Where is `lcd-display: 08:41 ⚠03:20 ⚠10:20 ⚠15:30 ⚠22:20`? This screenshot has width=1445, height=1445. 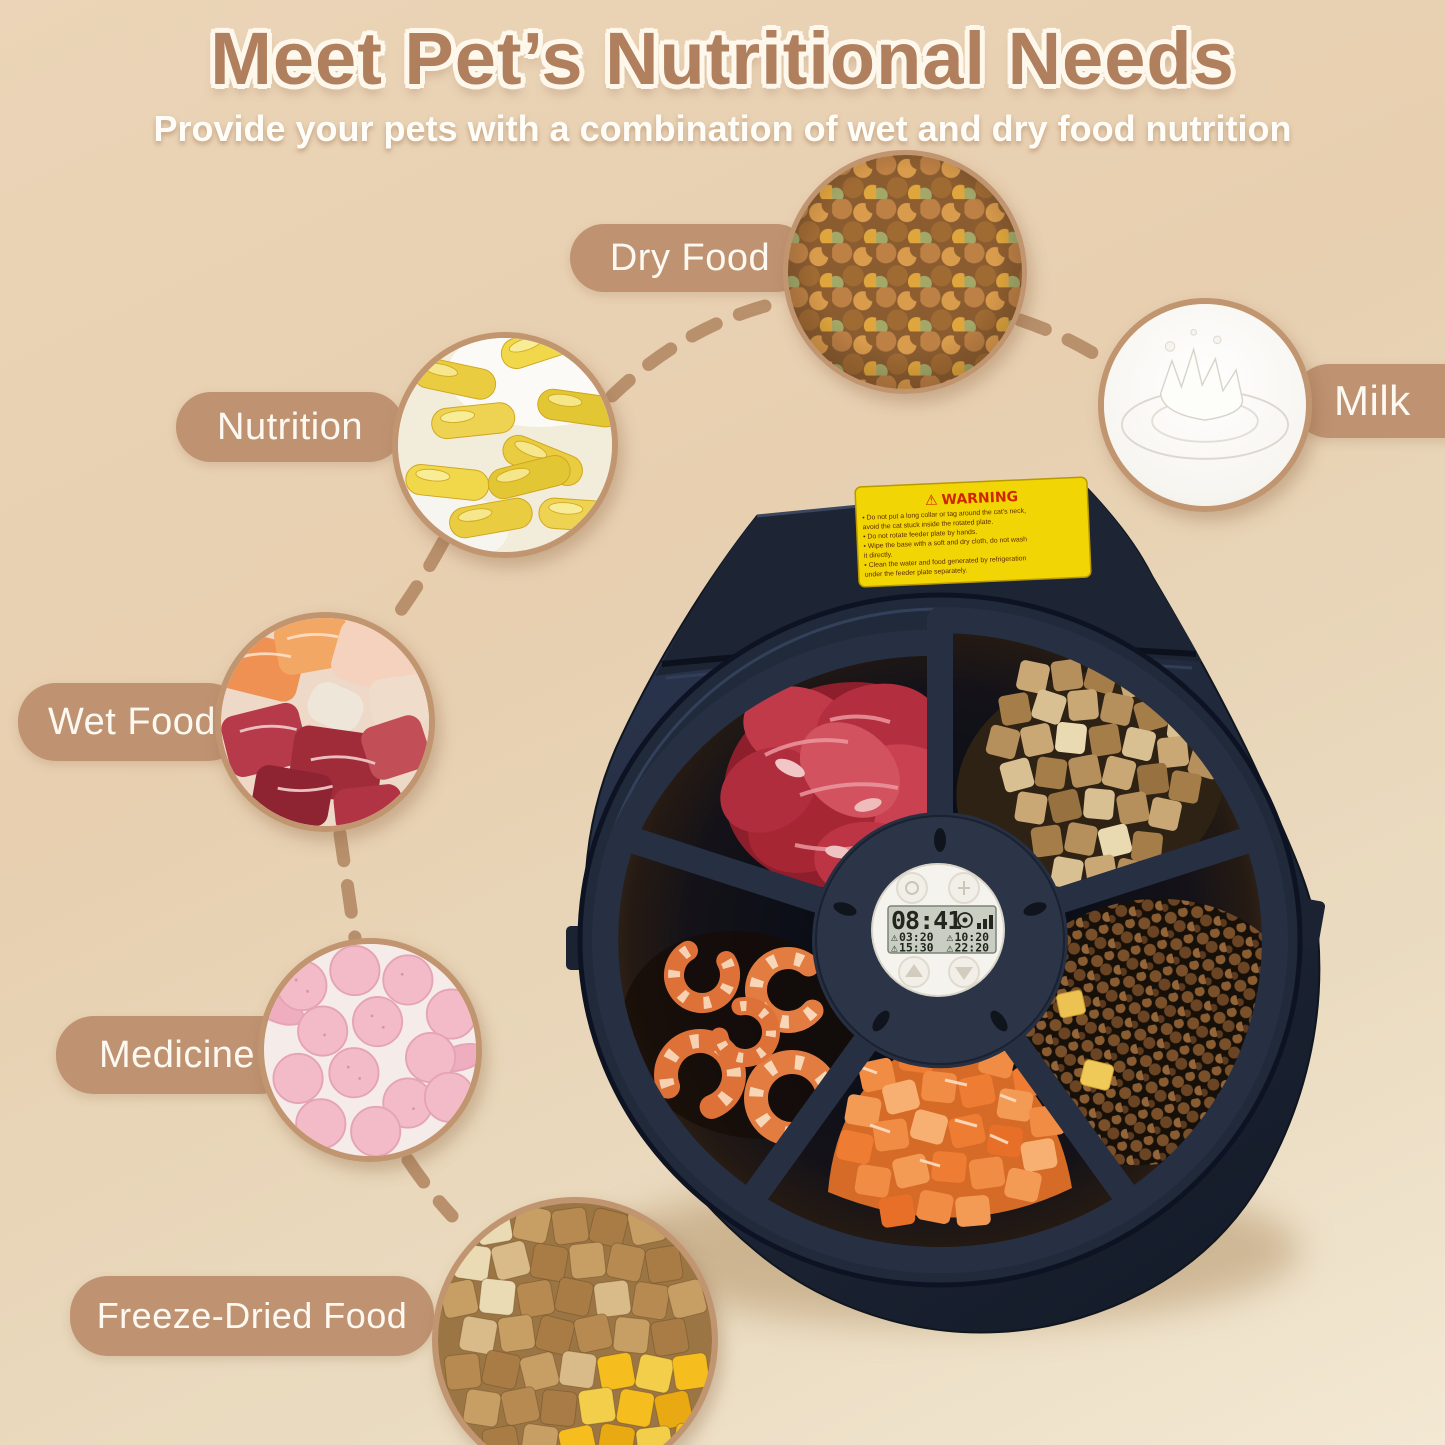 lcd-display: 08:41 ⚠03:20 ⚠10:20 ⚠15:30 ⚠22:20 is located at coordinates (942, 930).